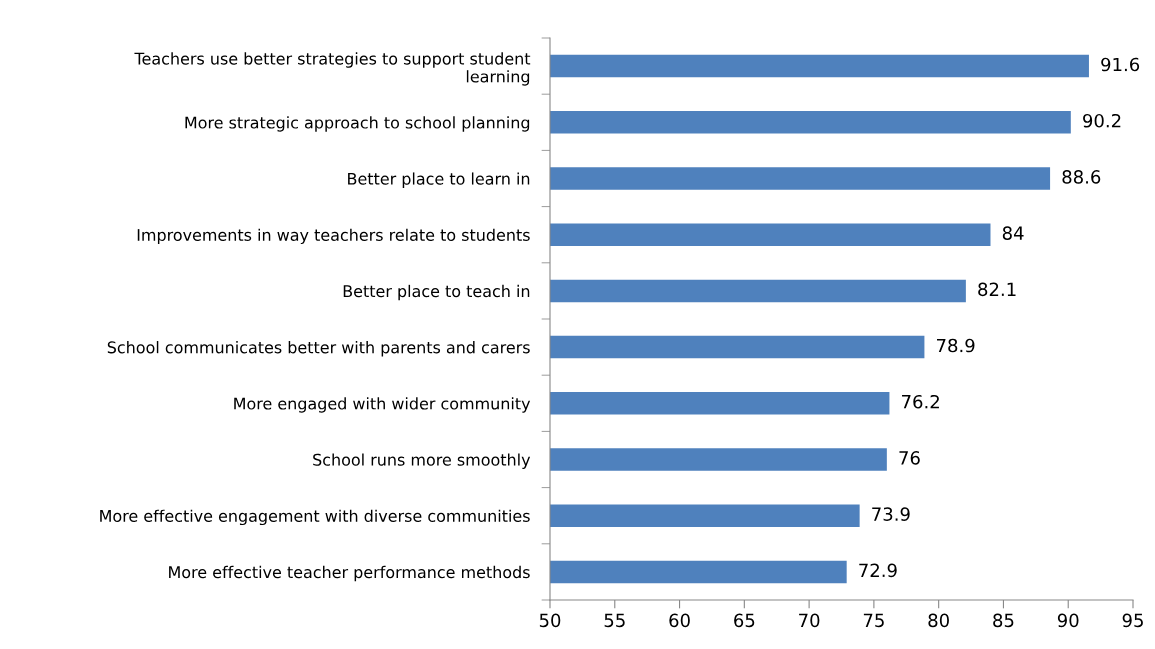  What do you see at coordinates (679, 620) in the screenshot?
I see `x-tick-label: 60` at bounding box center [679, 620].